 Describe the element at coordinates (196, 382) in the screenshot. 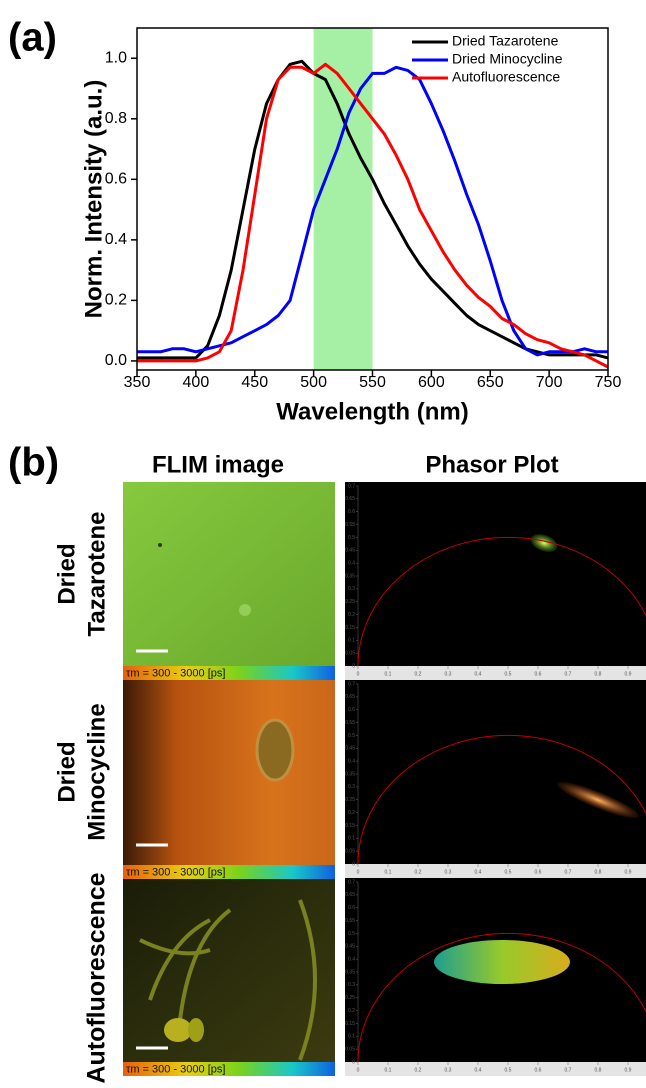

I see `x-tick-label: 400` at that location.